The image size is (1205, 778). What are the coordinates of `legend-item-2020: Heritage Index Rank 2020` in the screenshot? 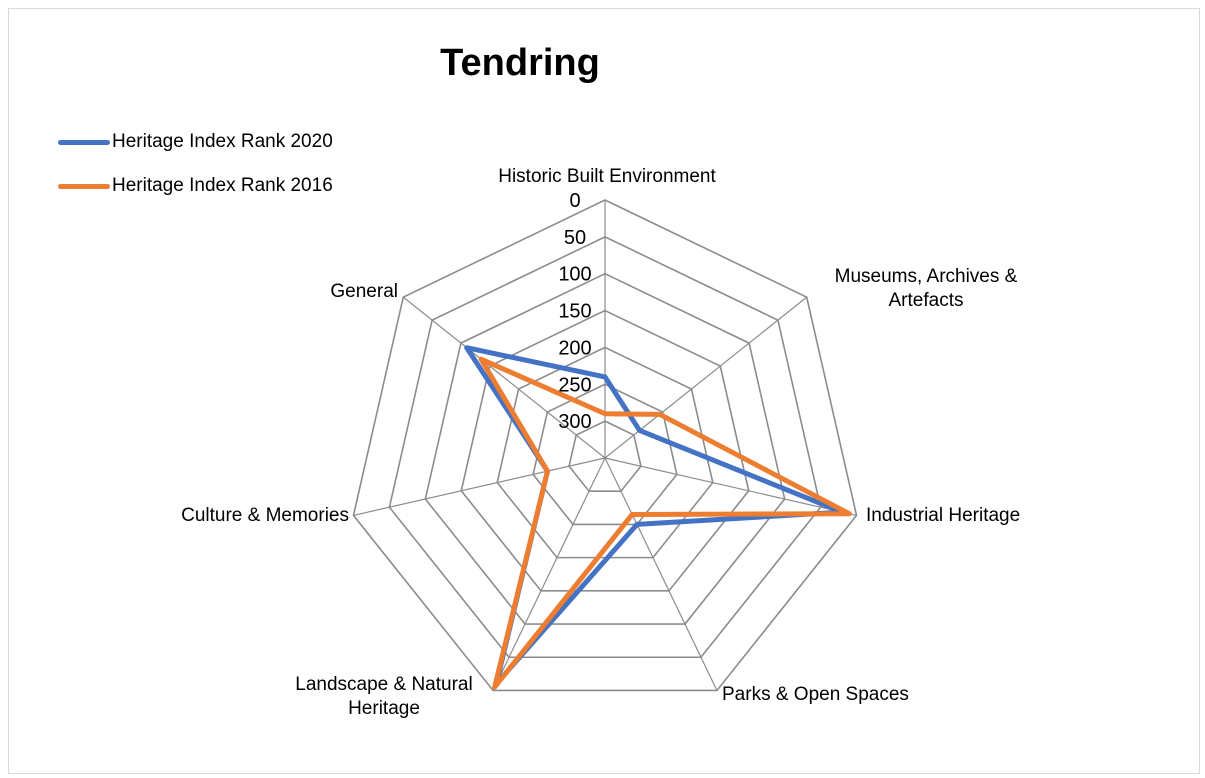 It's located at (195, 142).